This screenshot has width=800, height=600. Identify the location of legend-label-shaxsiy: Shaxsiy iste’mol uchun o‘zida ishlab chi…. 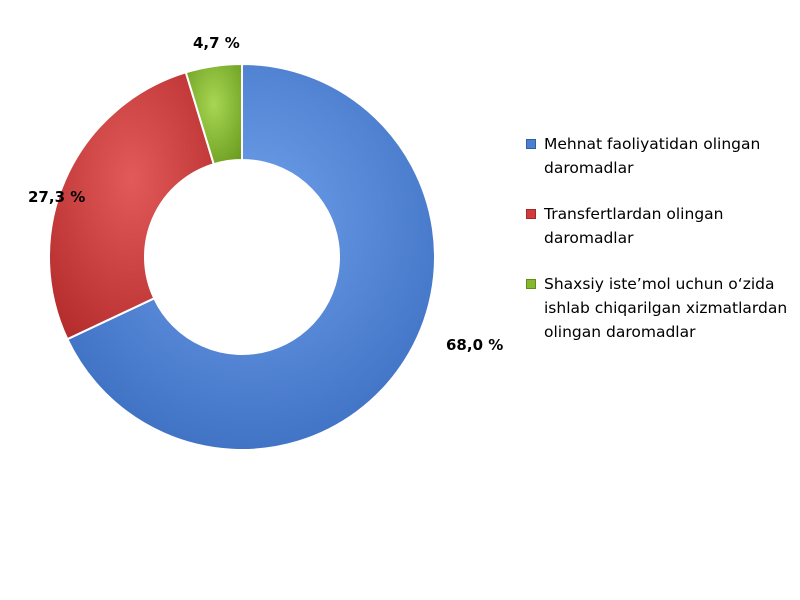
(666, 308).